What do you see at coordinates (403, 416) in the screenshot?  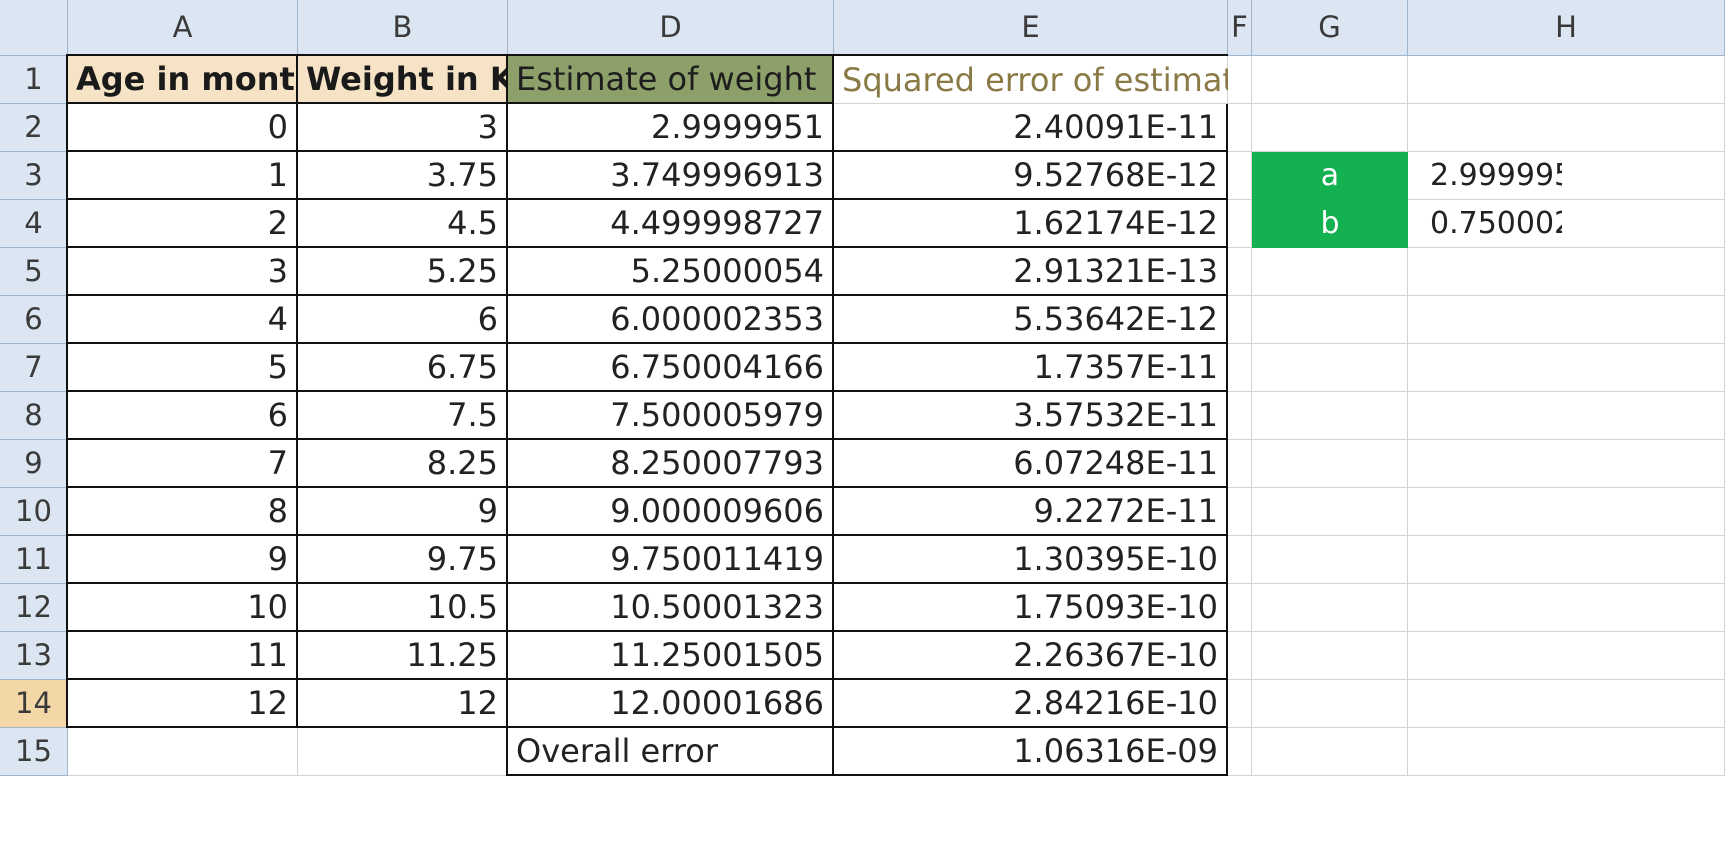 I see `data-cell: 7.5` at bounding box center [403, 416].